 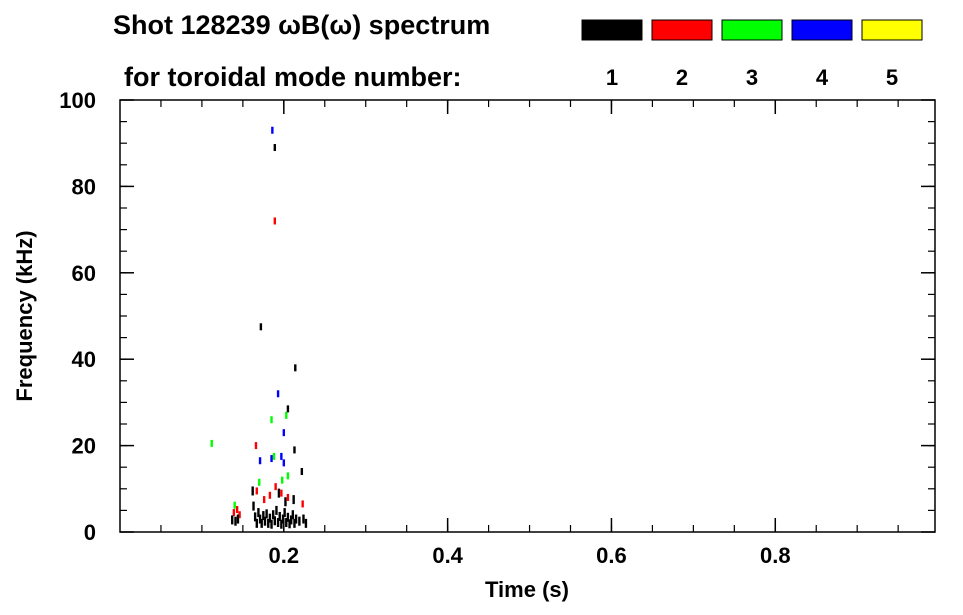 What do you see at coordinates (447, 555) in the screenshot?
I see `x-tick-label: 0.4` at bounding box center [447, 555].